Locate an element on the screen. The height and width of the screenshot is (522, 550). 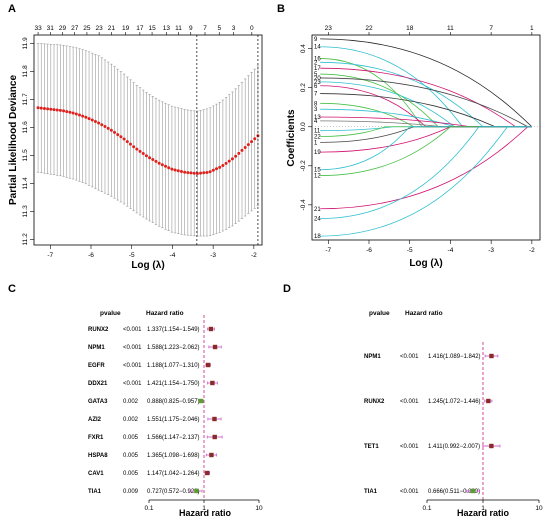
x-axis-title-d: Hazard ratio is located at coordinates (483, 513).